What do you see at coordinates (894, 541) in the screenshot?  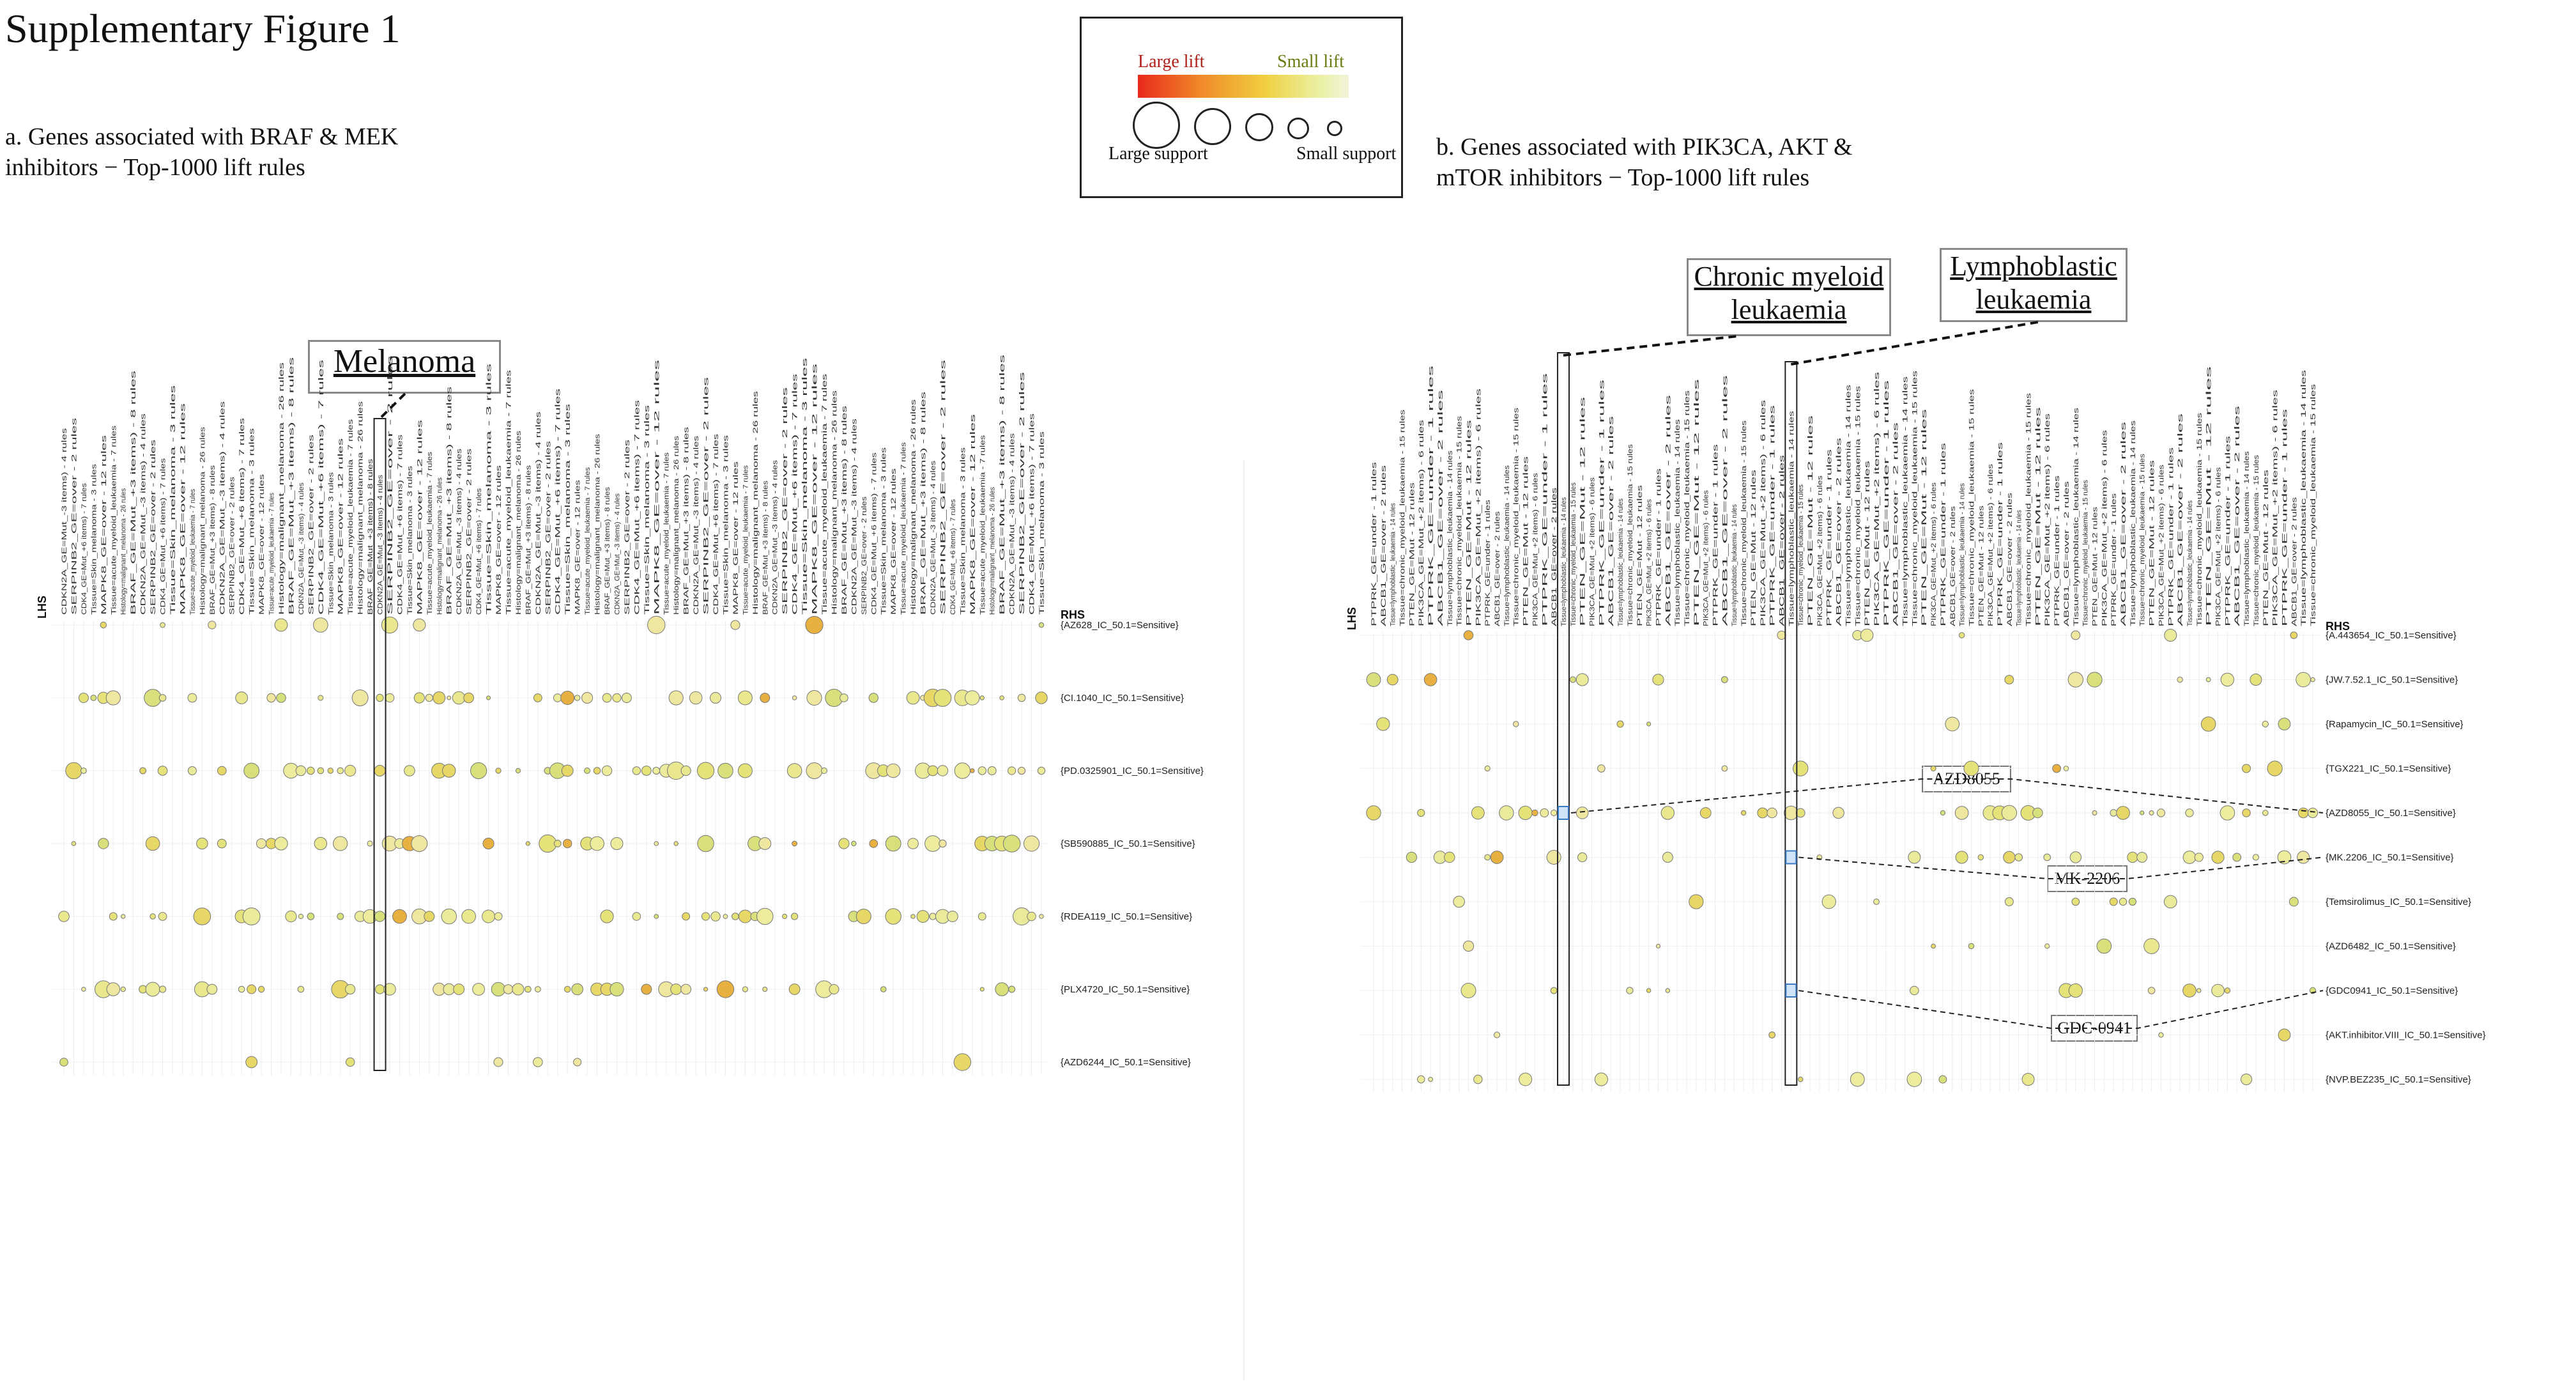 I see `panel-a-column-label: MAPK8_GE=over - 12 rules` at bounding box center [894, 541].